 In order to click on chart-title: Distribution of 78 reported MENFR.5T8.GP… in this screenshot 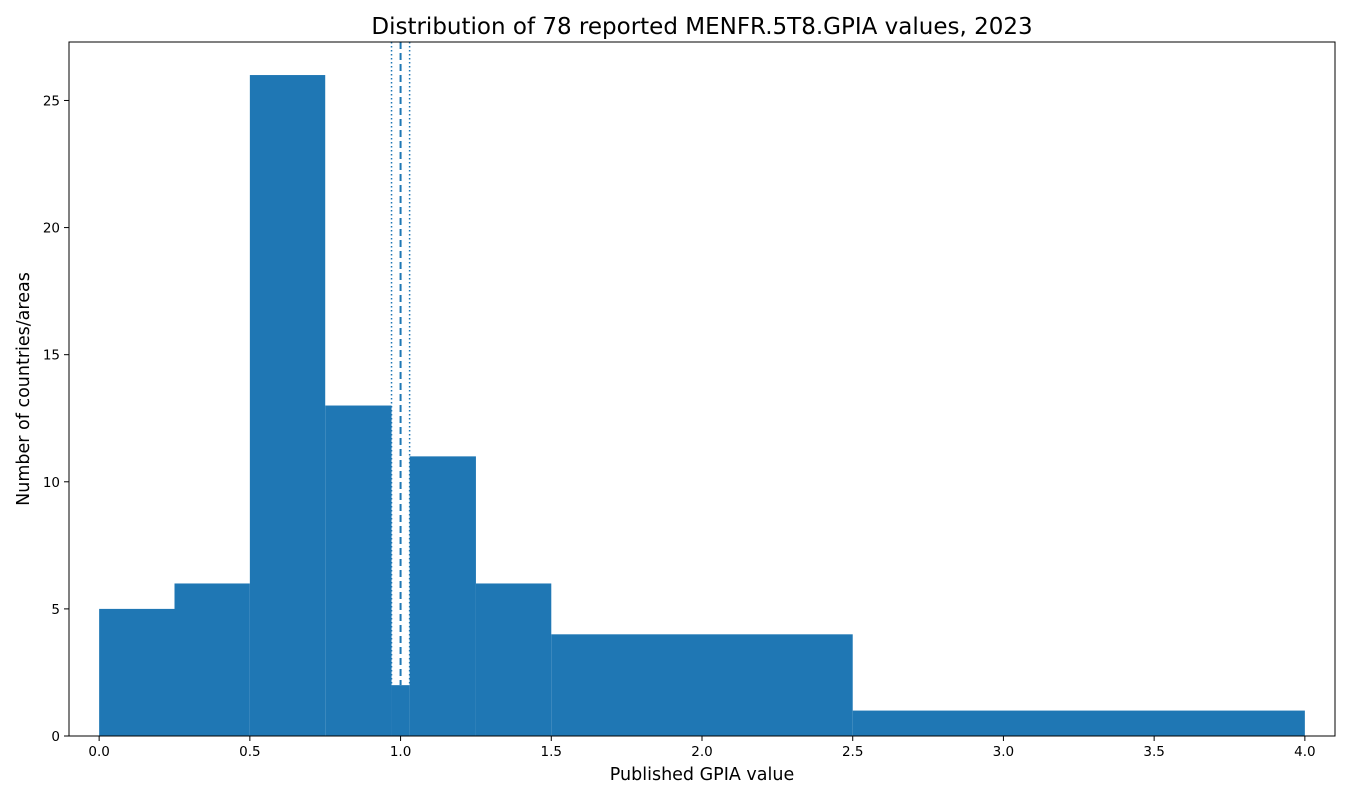, I will do `click(701, 27)`.